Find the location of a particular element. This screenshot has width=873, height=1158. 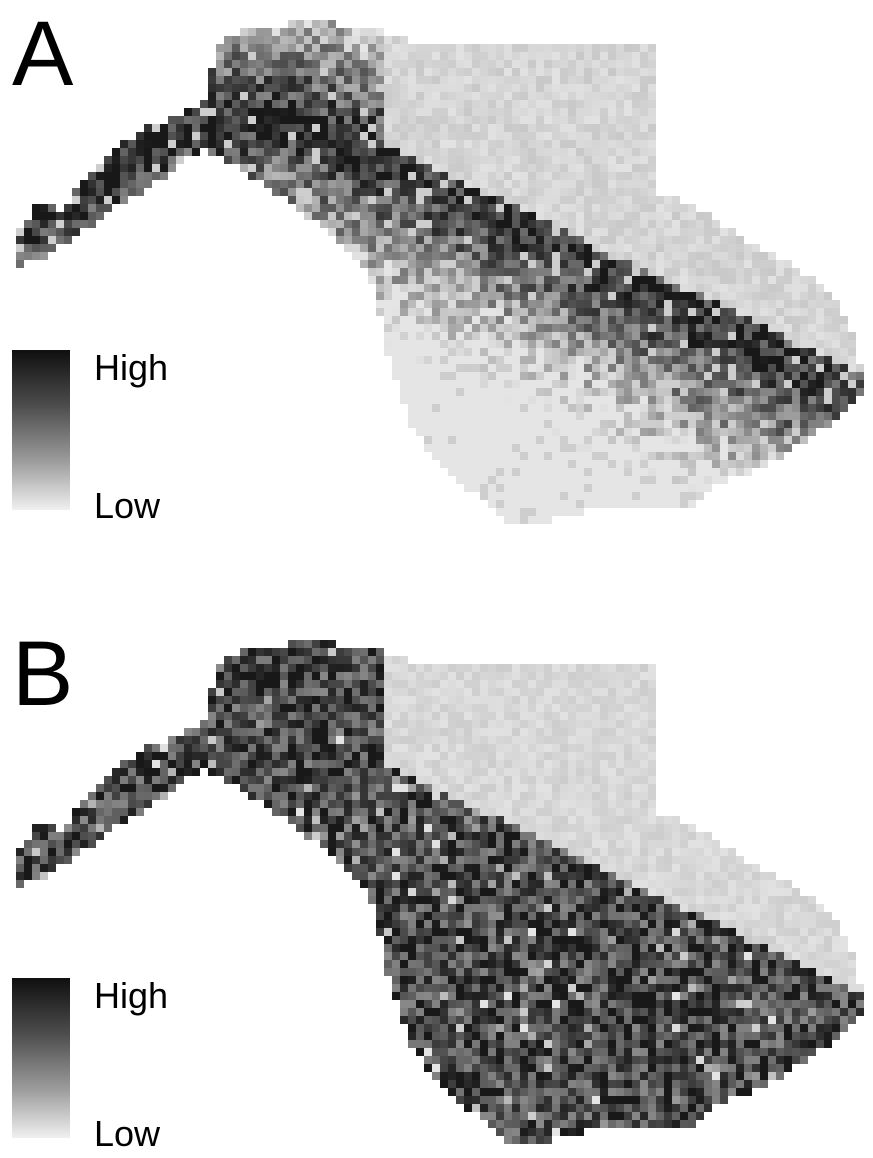

legend-a: High Low is located at coordinates (102, 437).